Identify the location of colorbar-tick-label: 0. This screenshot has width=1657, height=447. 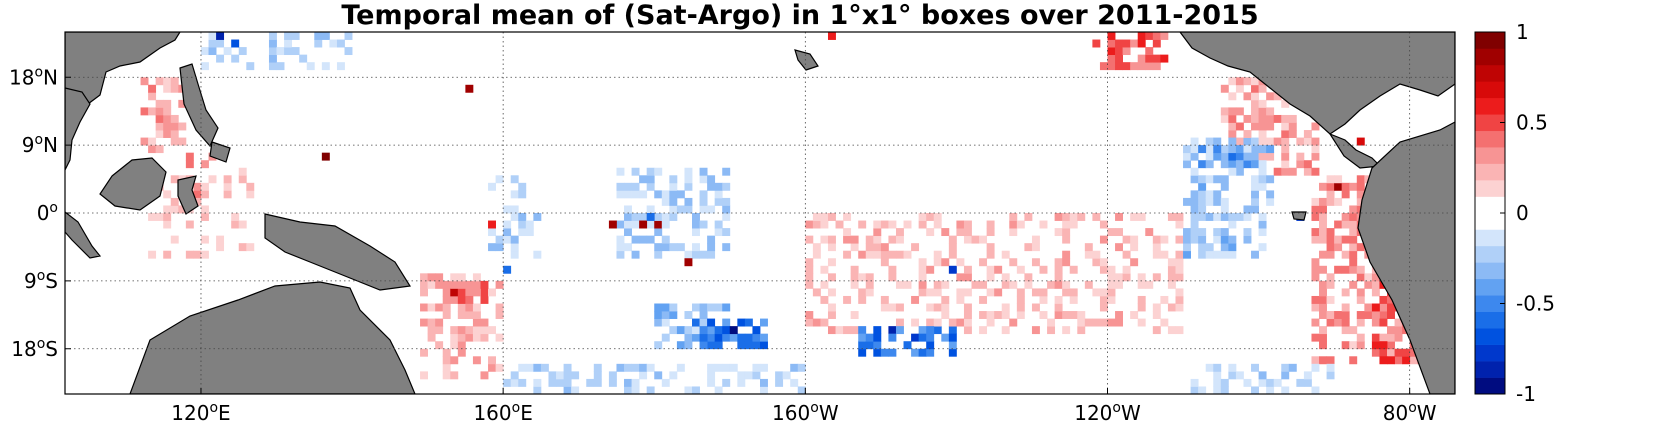
(1522, 213).